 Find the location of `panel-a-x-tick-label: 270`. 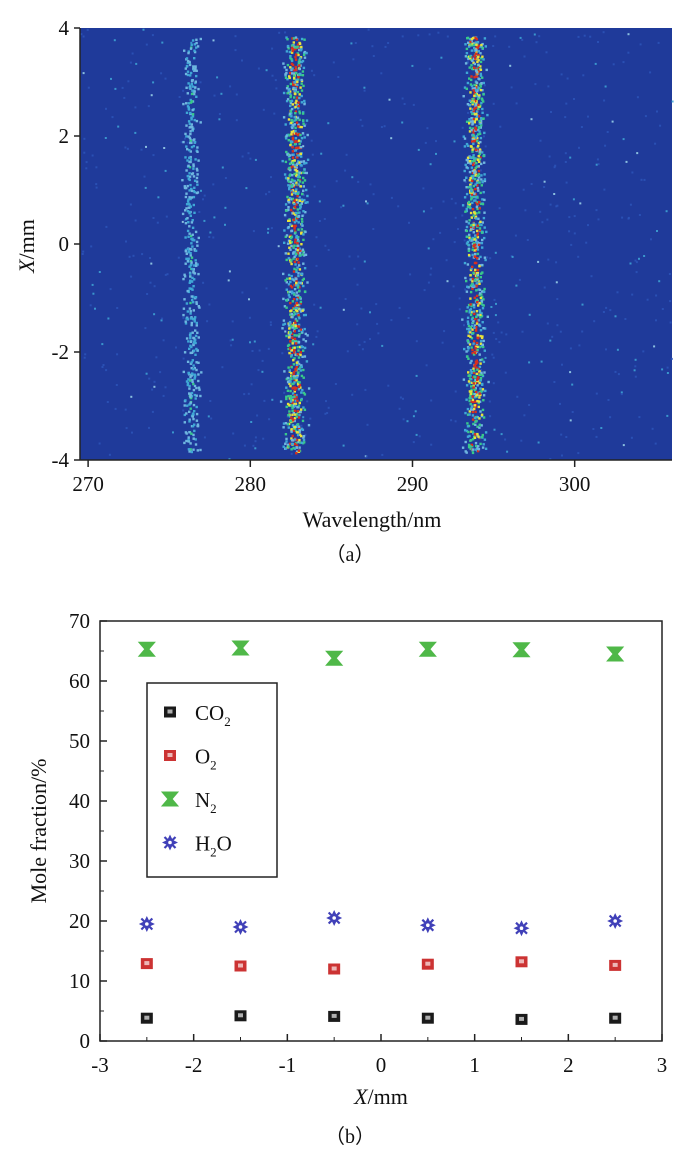

panel-a-x-tick-label: 270 is located at coordinates (88, 484).